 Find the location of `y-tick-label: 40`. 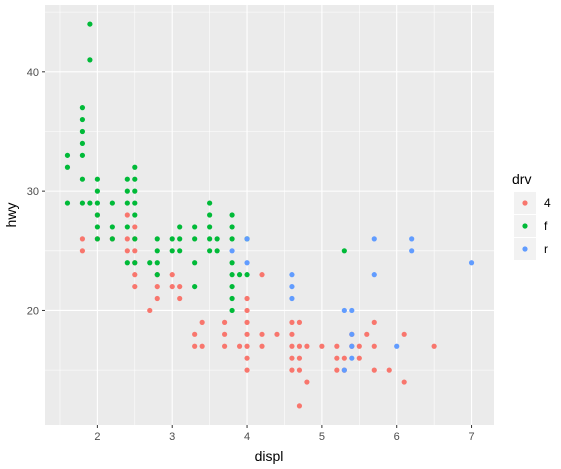

y-tick-label: 40 is located at coordinates (33, 73).